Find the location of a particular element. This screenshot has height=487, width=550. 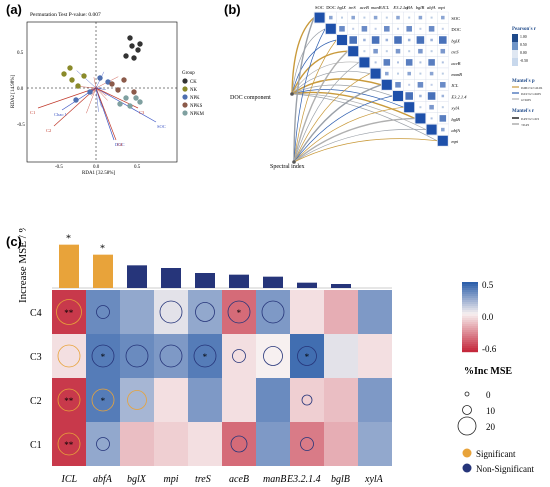

nonsignificant-swatch is located at coordinates (467, 468).